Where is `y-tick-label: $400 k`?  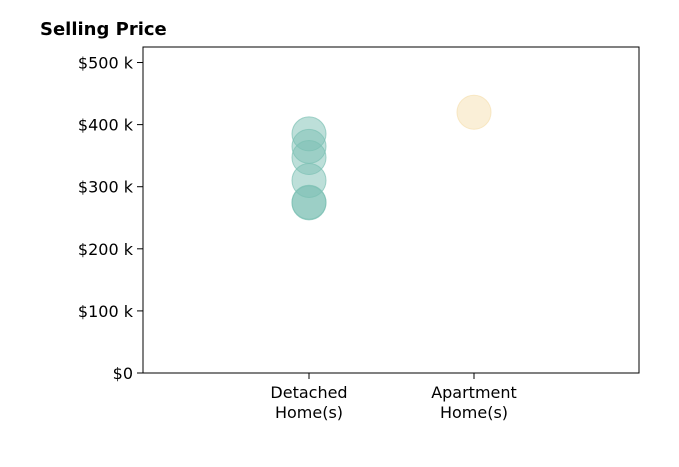
y-tick-label: $400 k is located at coordinates (106, 125).